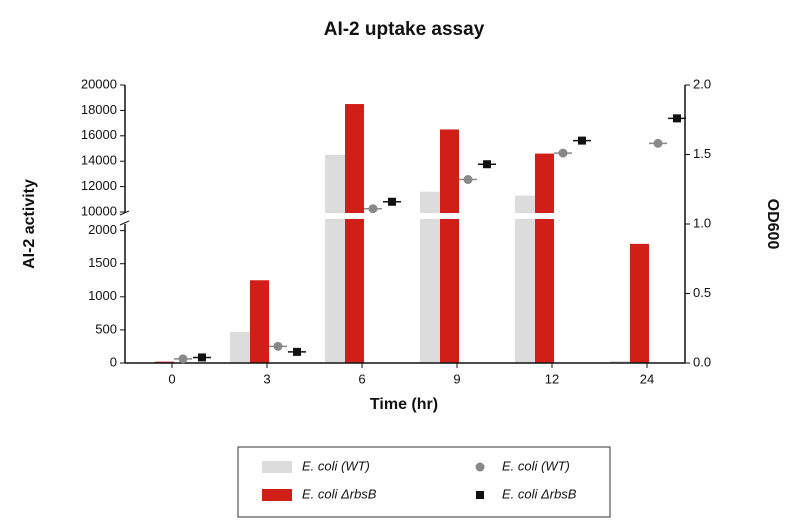  What do you see at coordinates (456, 378) in the screenshot?
I see `x-tick-label: 9` at bounding box center [456, 378].